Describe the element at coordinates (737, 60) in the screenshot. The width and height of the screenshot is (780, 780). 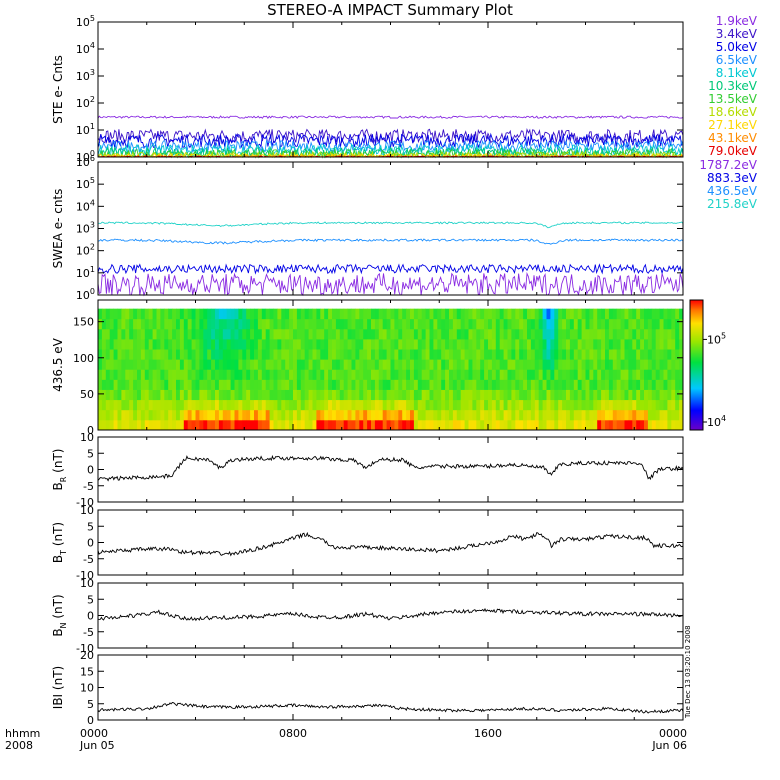
I see `ste-legend-3: 6.5keV` at that location.